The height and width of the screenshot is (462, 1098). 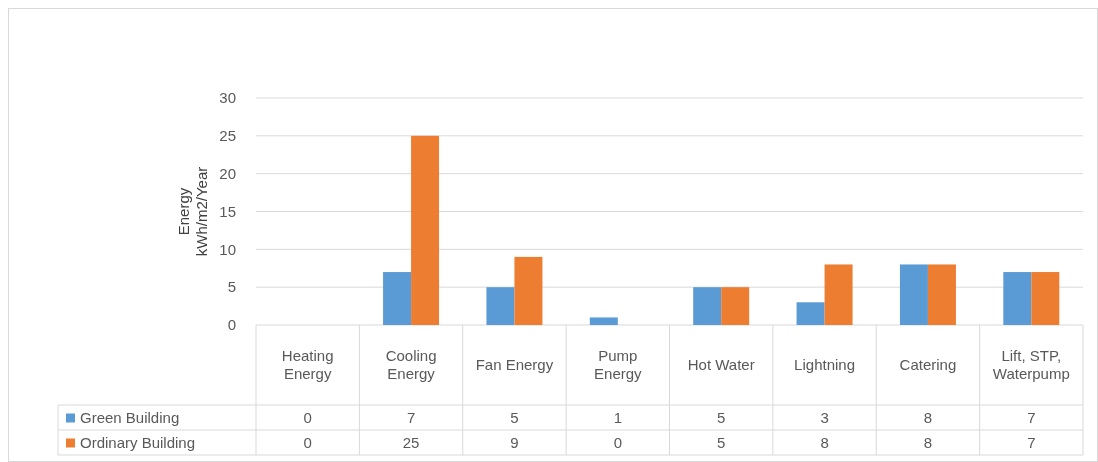 What do you see at coordinates (514, 364) in the screenshot?
I see `x-tick-label: Fan Energy` at bounding box center [514, 364].